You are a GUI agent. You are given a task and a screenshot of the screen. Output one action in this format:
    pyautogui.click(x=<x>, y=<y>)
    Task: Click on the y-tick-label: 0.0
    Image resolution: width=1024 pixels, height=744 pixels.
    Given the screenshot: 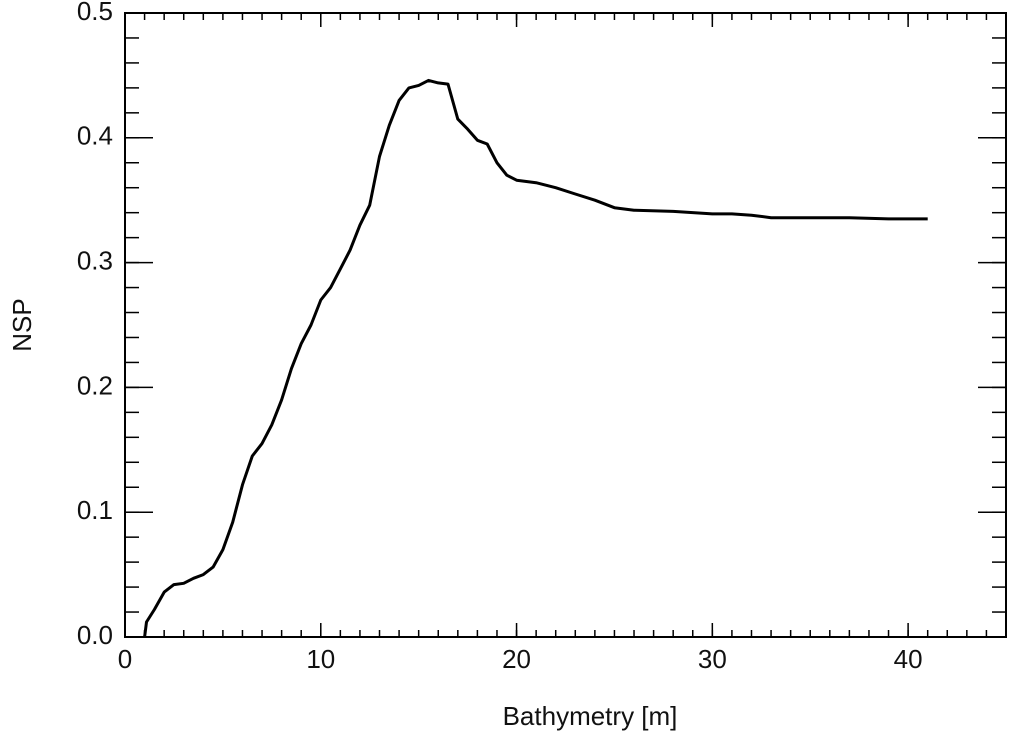 What is the action you would take?
    pyautogui.click(x=95, y=635)
    